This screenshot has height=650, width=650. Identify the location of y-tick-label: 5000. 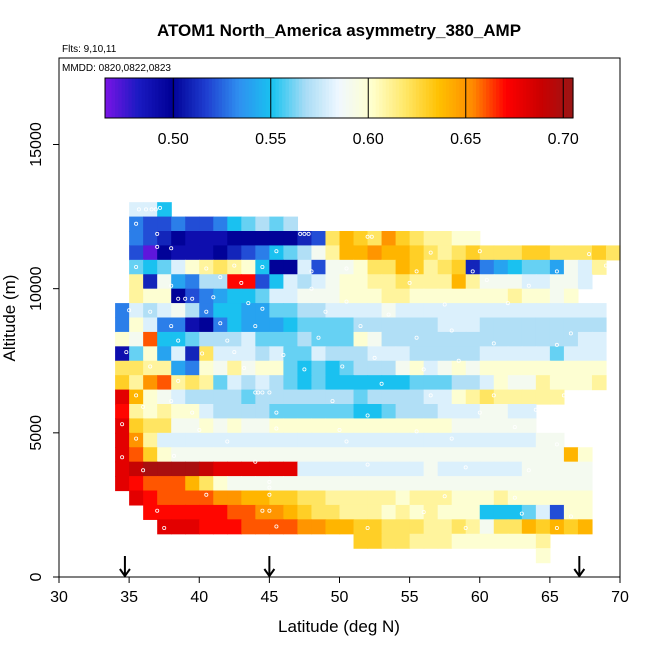
(36, 433).